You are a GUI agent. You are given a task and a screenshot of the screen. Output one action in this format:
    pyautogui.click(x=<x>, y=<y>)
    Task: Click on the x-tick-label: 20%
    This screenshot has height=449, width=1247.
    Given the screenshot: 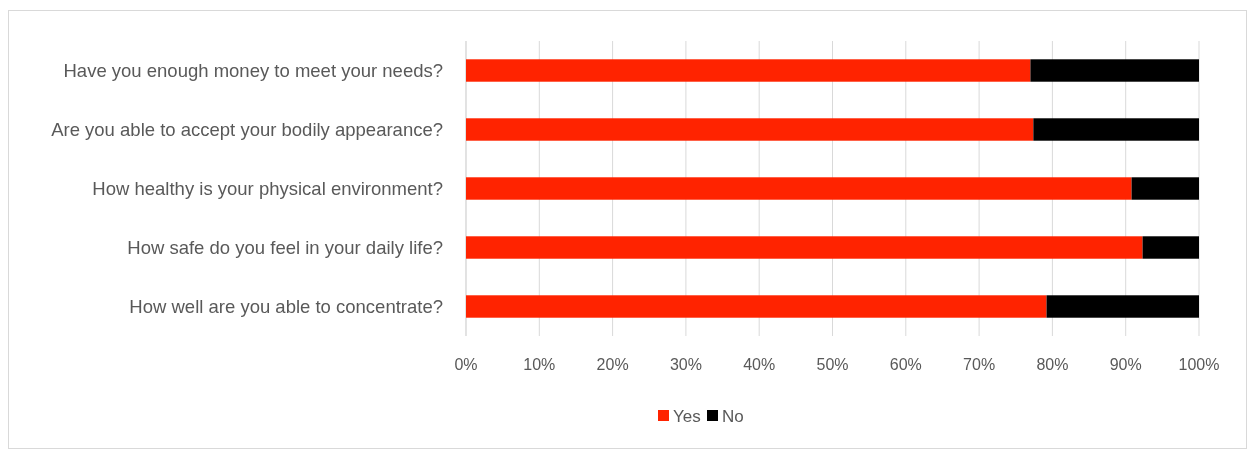 What is the action you would take?
    pyautogui.click(x=612, y=364)
    